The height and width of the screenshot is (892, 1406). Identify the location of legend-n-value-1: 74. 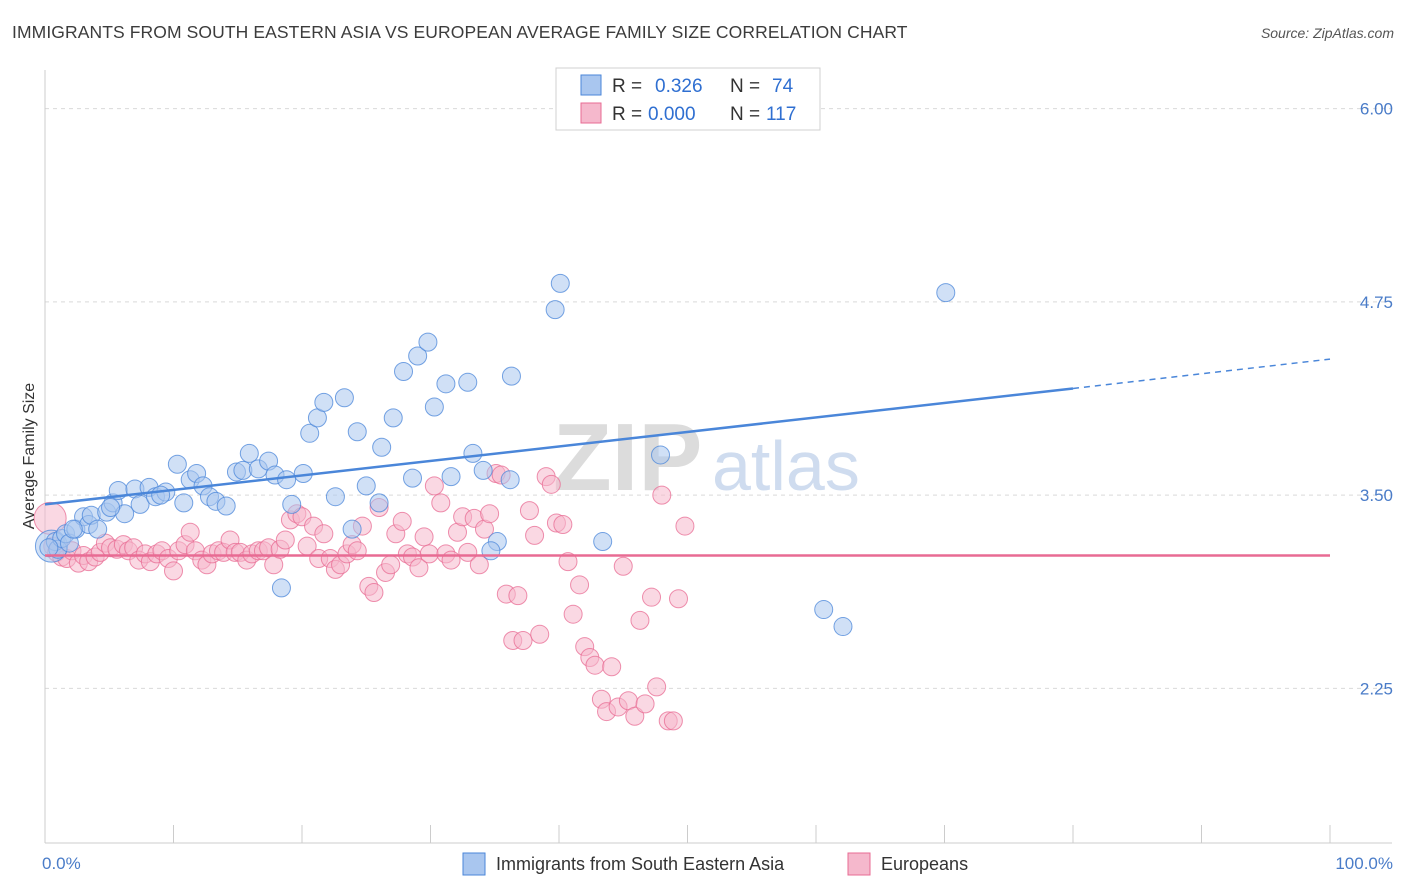
(783, 86).